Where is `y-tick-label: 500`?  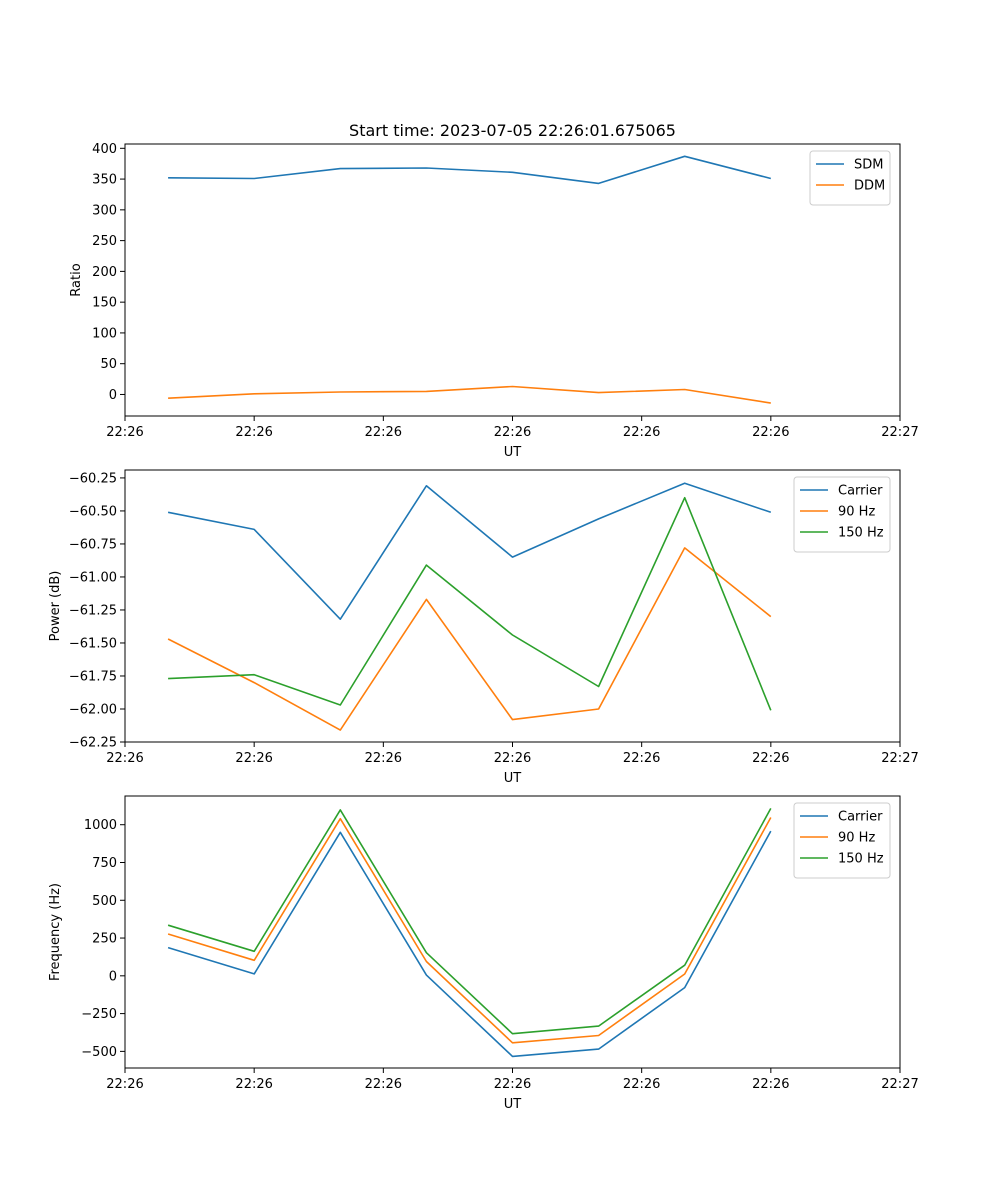
y-tick-label: 500 is located at coordinates (104, 901).